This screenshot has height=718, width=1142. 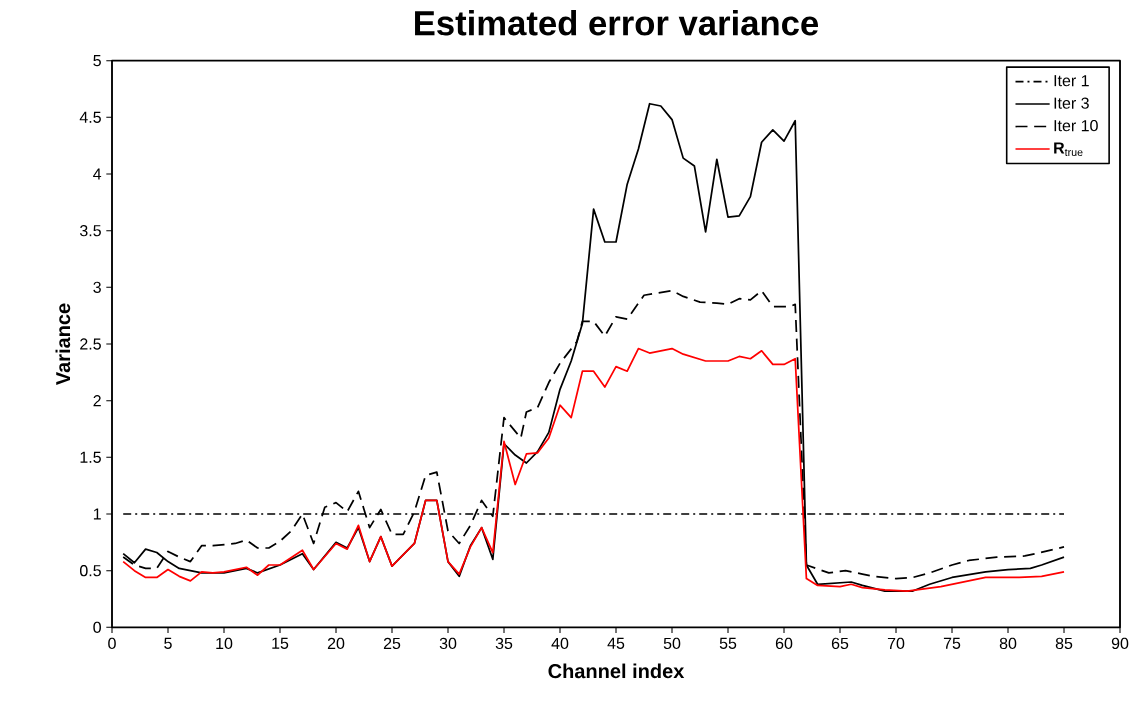 I want to click on y-tick-label: 0, so click(x=97, y=627).